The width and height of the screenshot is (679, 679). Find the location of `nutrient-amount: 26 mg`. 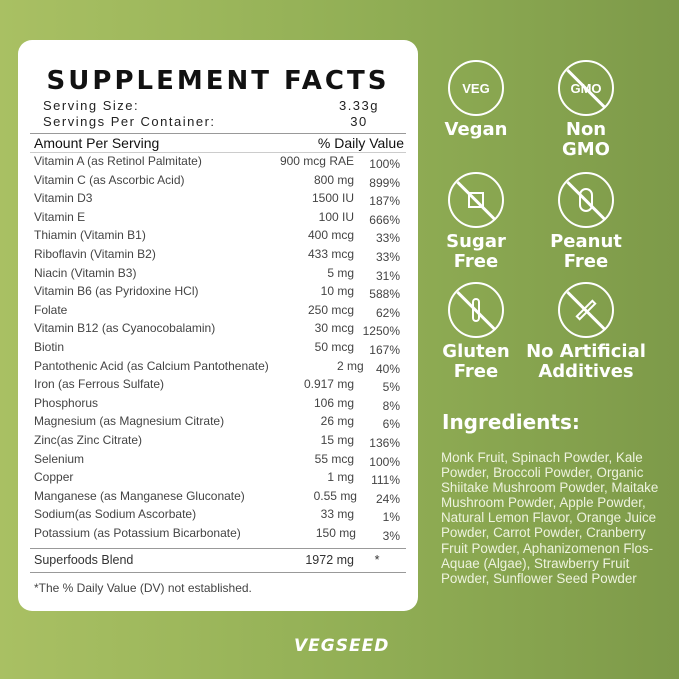

nutrient-amount: 26 mg is located at coordinates (337, 421).